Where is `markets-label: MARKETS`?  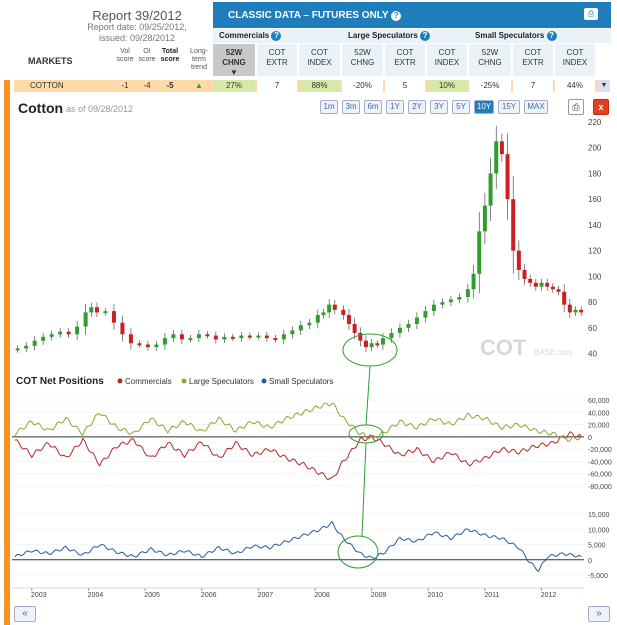
markets-label: MARKETS is located at coordinates (50, 61).